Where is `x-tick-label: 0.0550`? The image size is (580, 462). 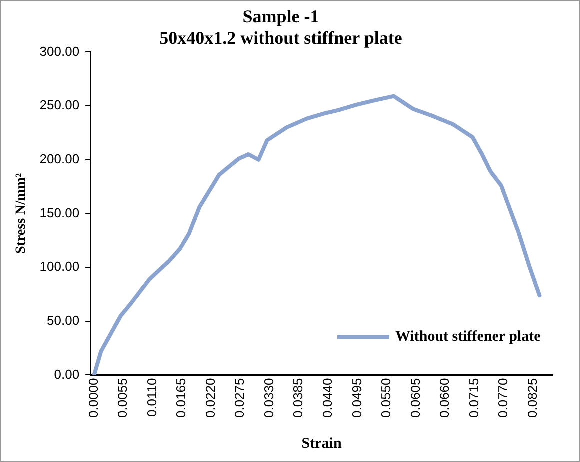
x-tick-label: 0.0550 is located at coordinates (386, 398).